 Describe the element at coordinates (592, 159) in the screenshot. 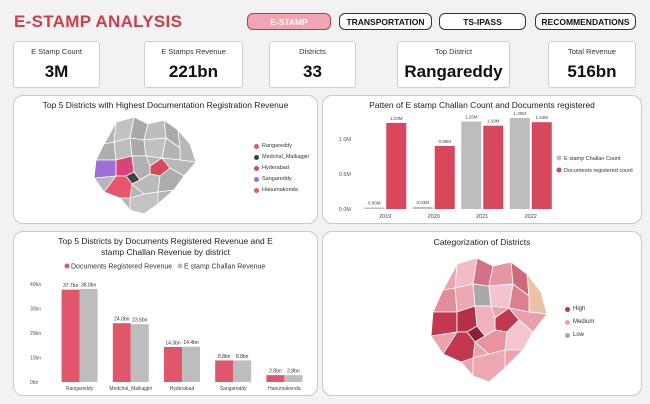

I see `legend-label: E stamp Challan Count` at that location.